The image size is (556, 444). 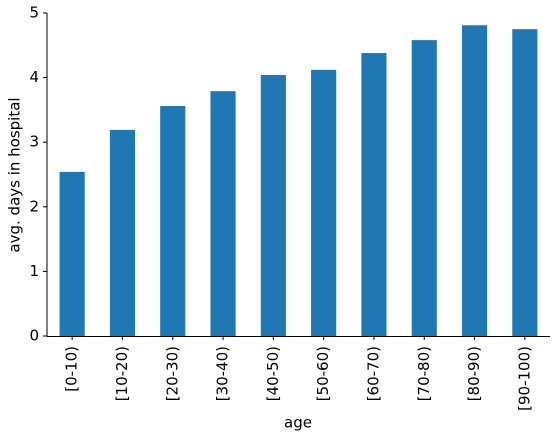 What do you see at coordinates (34, 271) in the screenshot?
I see `y-tick-label: 1` at bounding box center [34, 271].